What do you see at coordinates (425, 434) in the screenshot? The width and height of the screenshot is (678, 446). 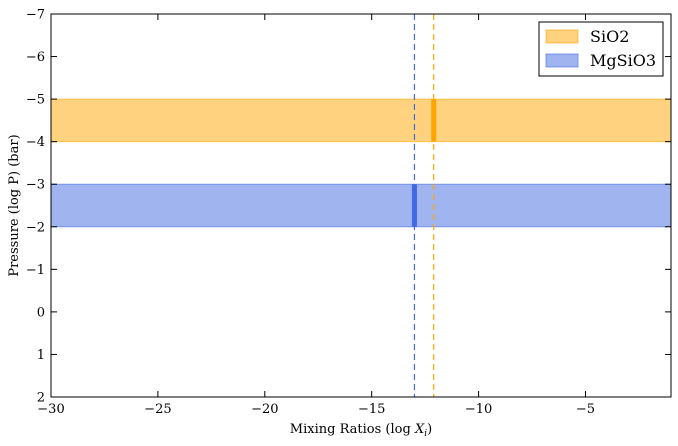 I see `x-axis-label-sub: i` at bounding box center [425, 434].